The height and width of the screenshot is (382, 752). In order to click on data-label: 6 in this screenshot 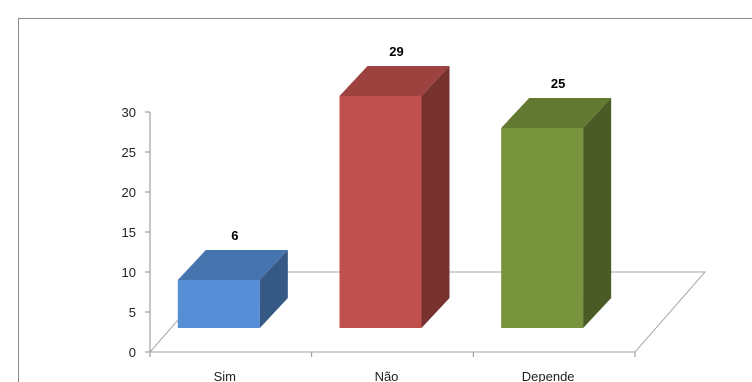, I will do `click(234, 235)`.